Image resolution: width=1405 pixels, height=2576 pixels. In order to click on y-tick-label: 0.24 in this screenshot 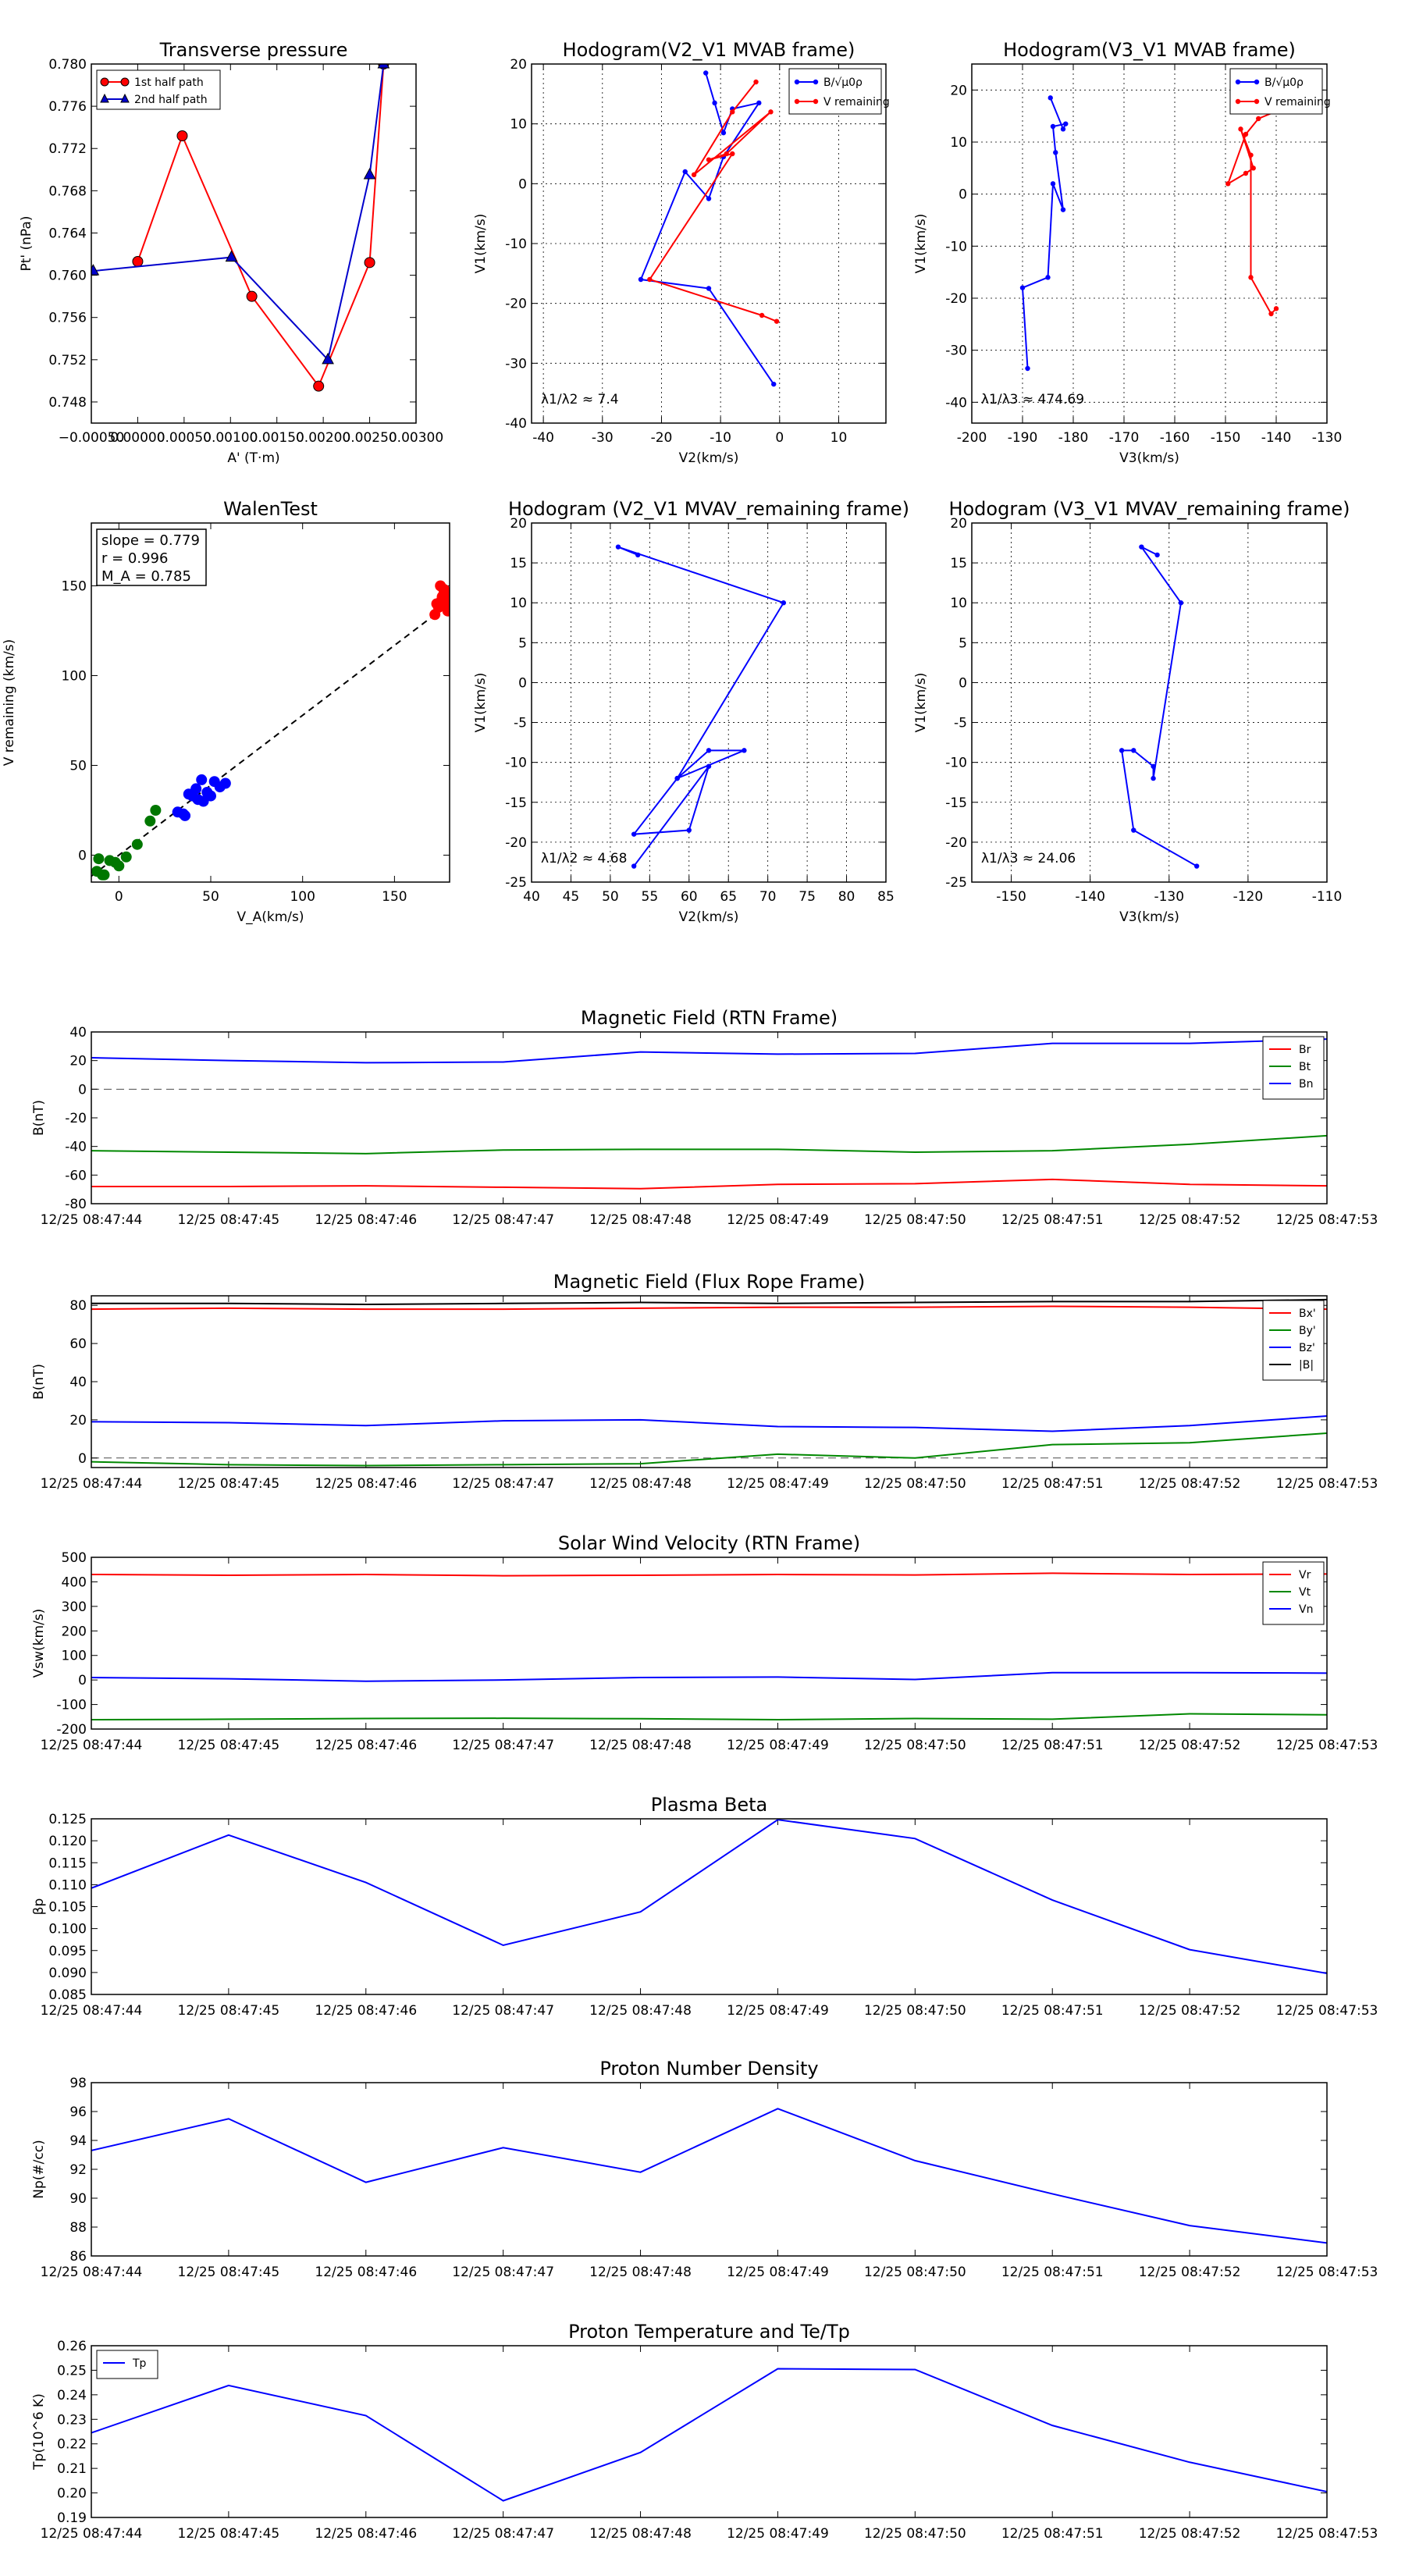, I will do `click(72, 2395)`.